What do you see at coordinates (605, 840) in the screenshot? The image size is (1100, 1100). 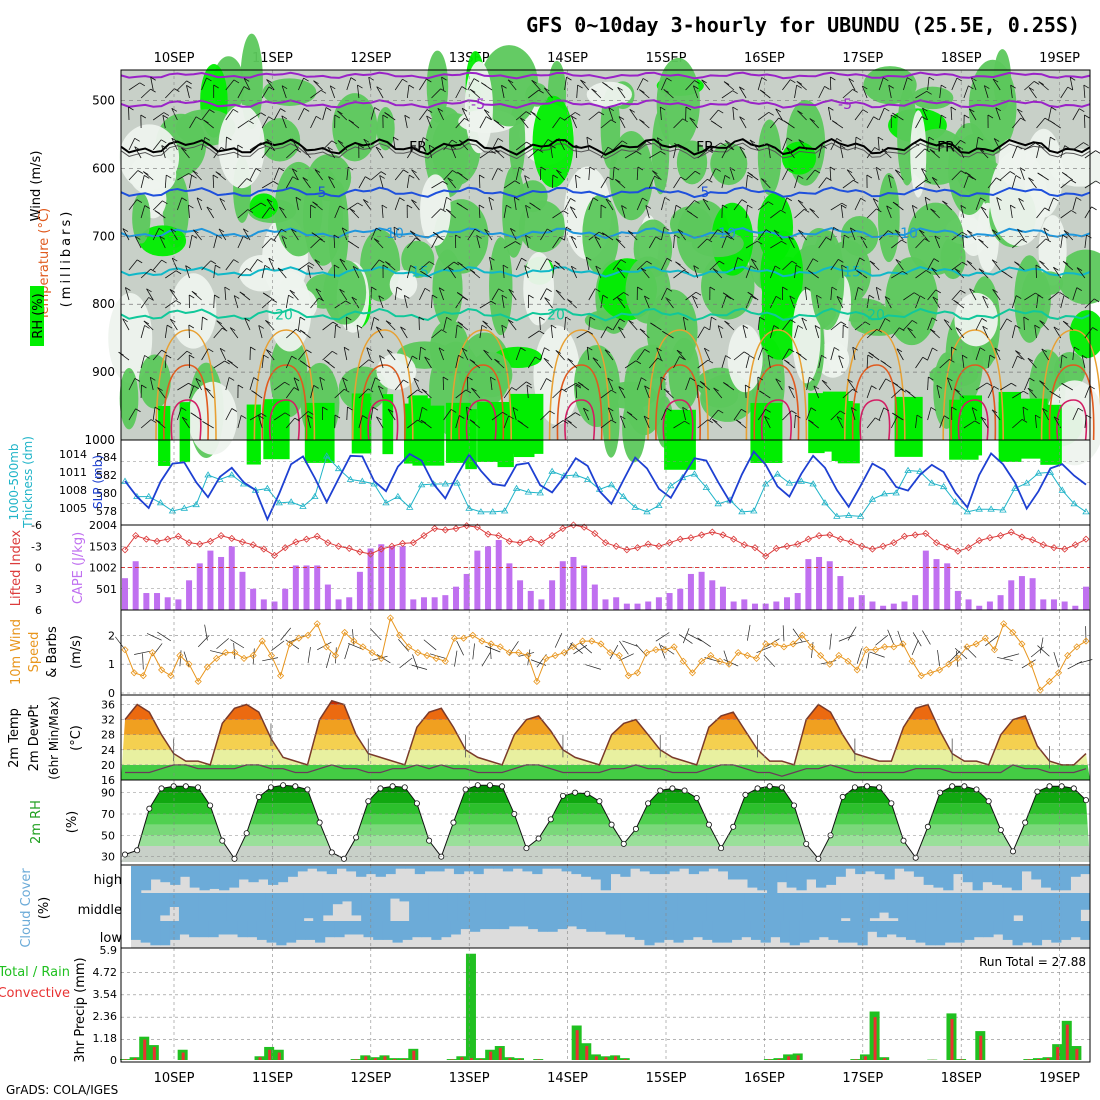 I see `rh-band` at bounding box center [605, 840].